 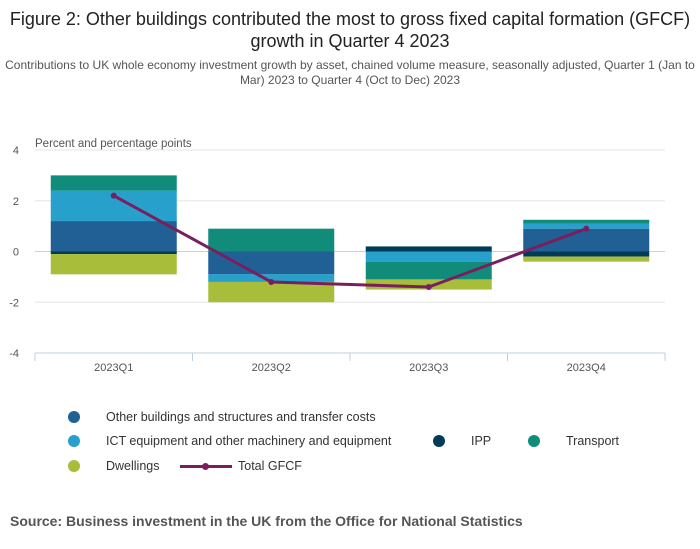 I want to click on y-tick-label: 0, so click(x=16, y=253).